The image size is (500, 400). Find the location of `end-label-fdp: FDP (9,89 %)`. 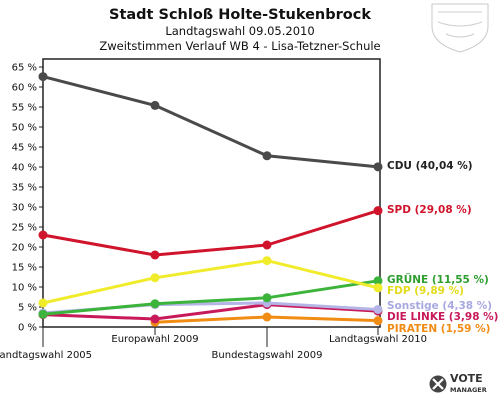

end-label-fdp: FDP (9,89 %) is located at coordinates (425, 291).